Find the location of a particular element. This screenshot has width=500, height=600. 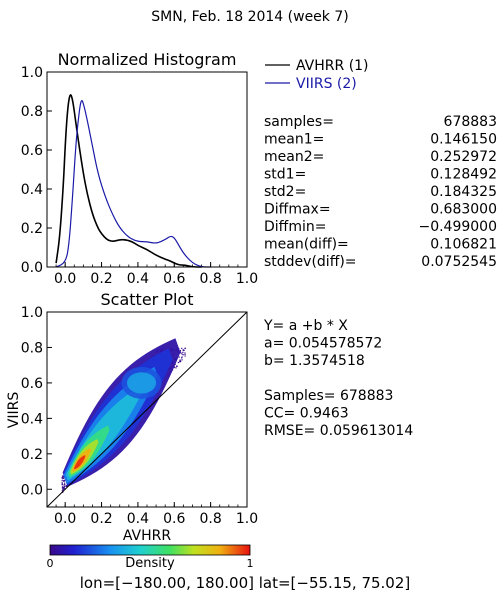

regression-line: b= 1.3574518 is located at coordinates (314, 361).